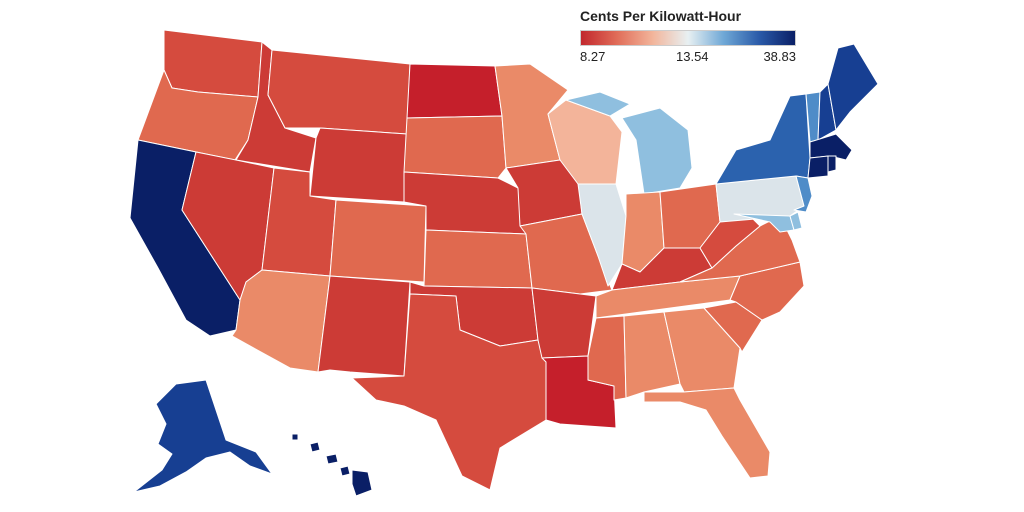  I want to click on legend: Cents Per Kilowatt-Hour 8.27 13.54 38.83, so click(688, 36).